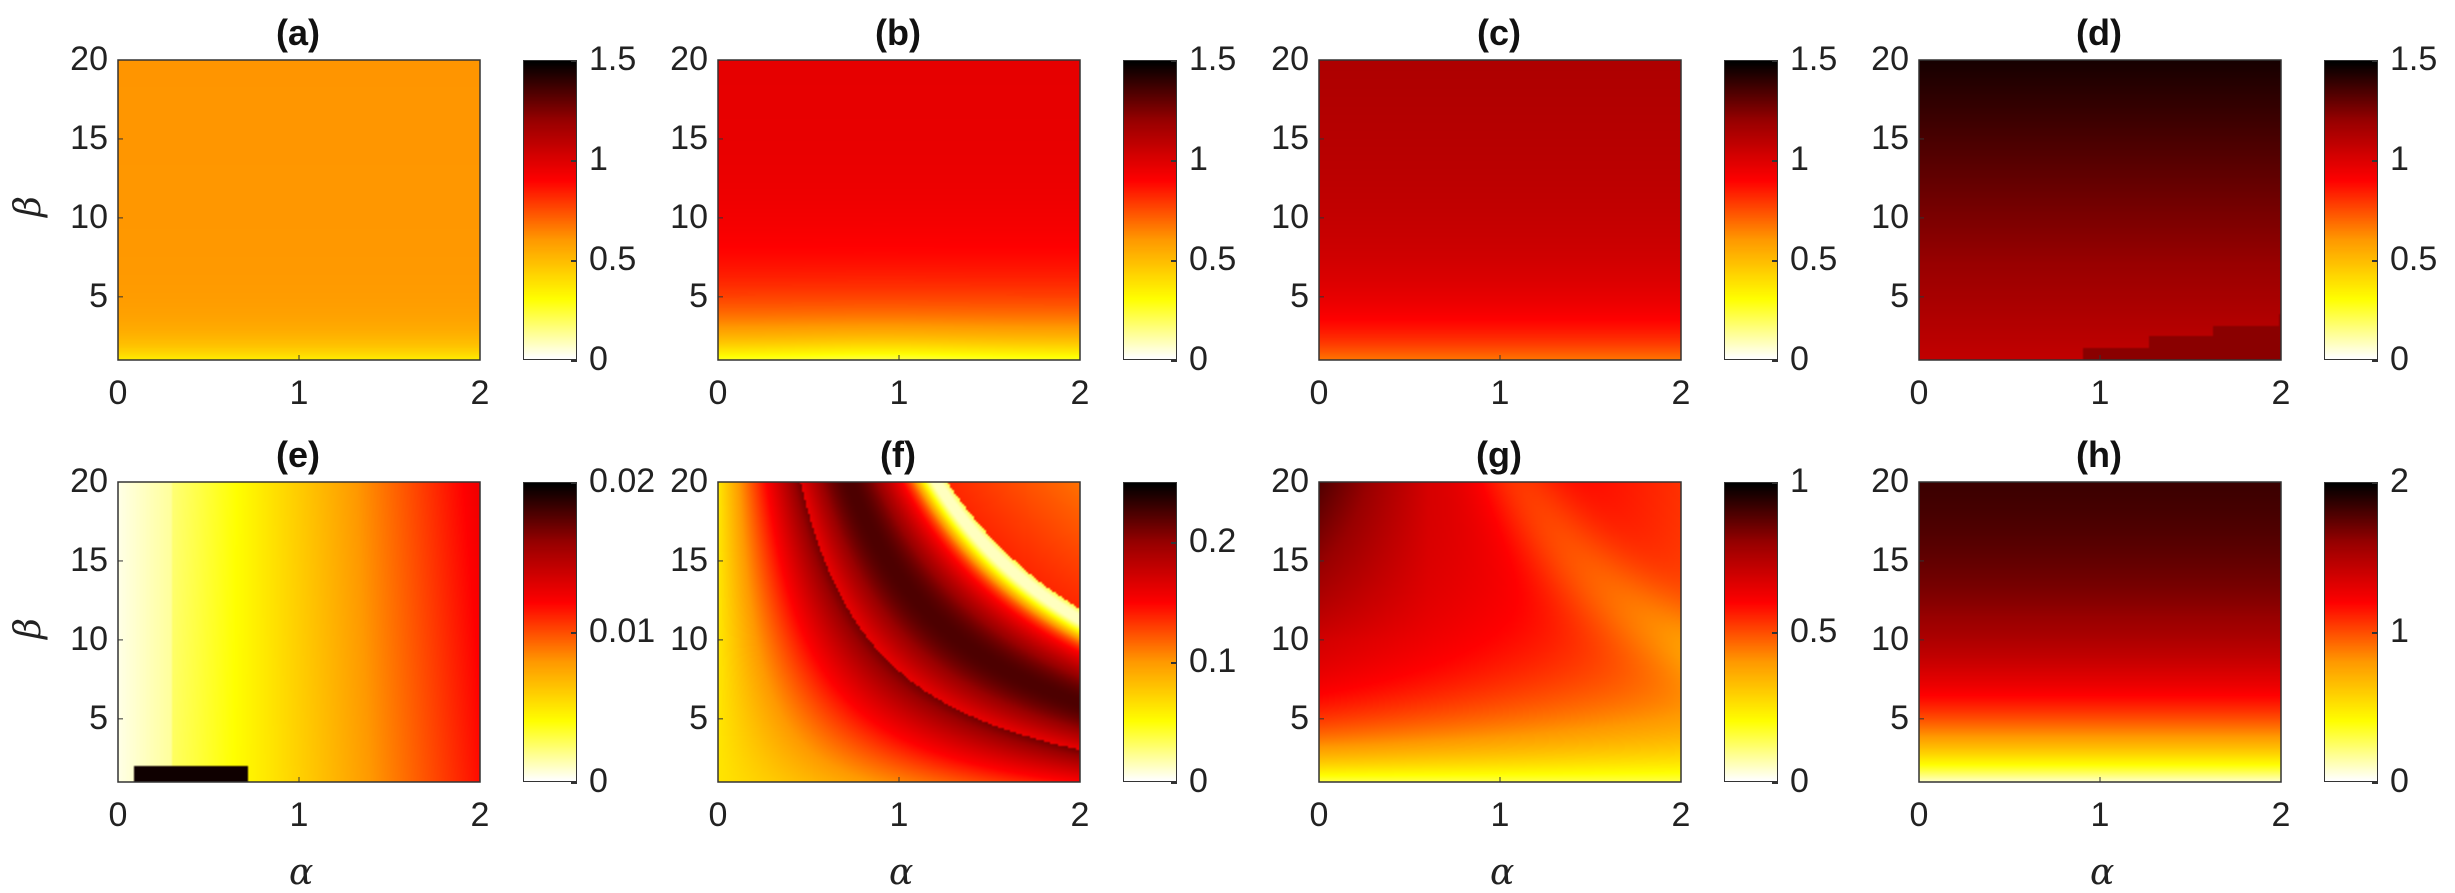 This screenshot has height=893, width=2455. I want to click on panel-title: (e), so click(298, 454).